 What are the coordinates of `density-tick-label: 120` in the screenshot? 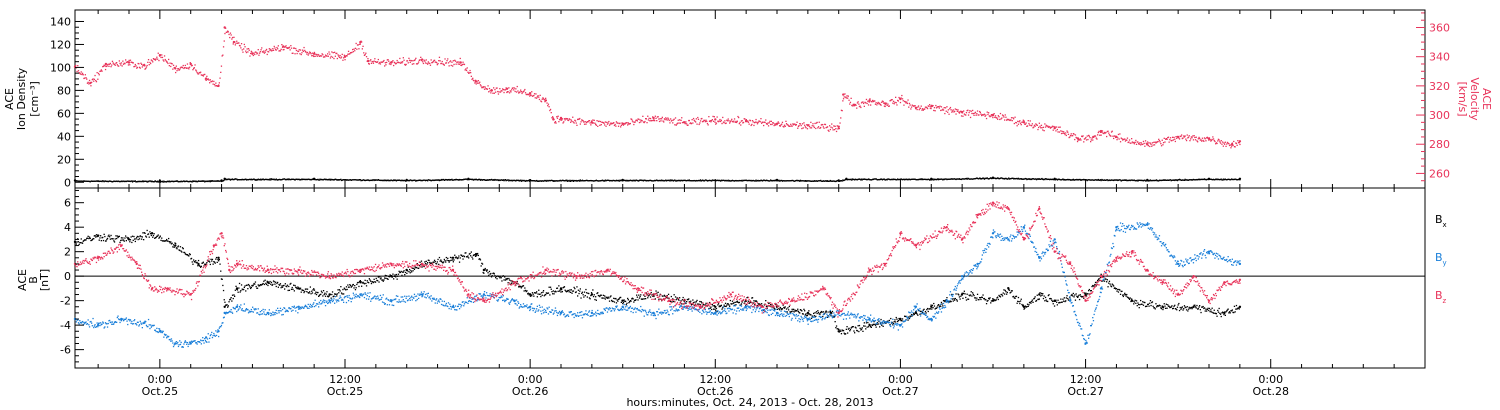 It's located at (60, 44).